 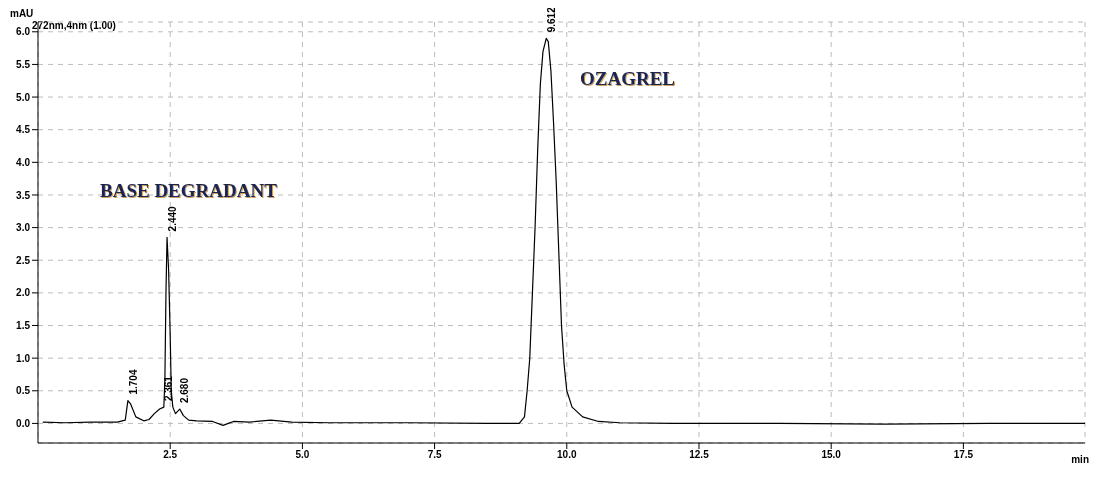 What do you see at coordinates (23, 423) in the screenshot?
I see `y-tick-label: 0.0` at bounding box center [23, 423].